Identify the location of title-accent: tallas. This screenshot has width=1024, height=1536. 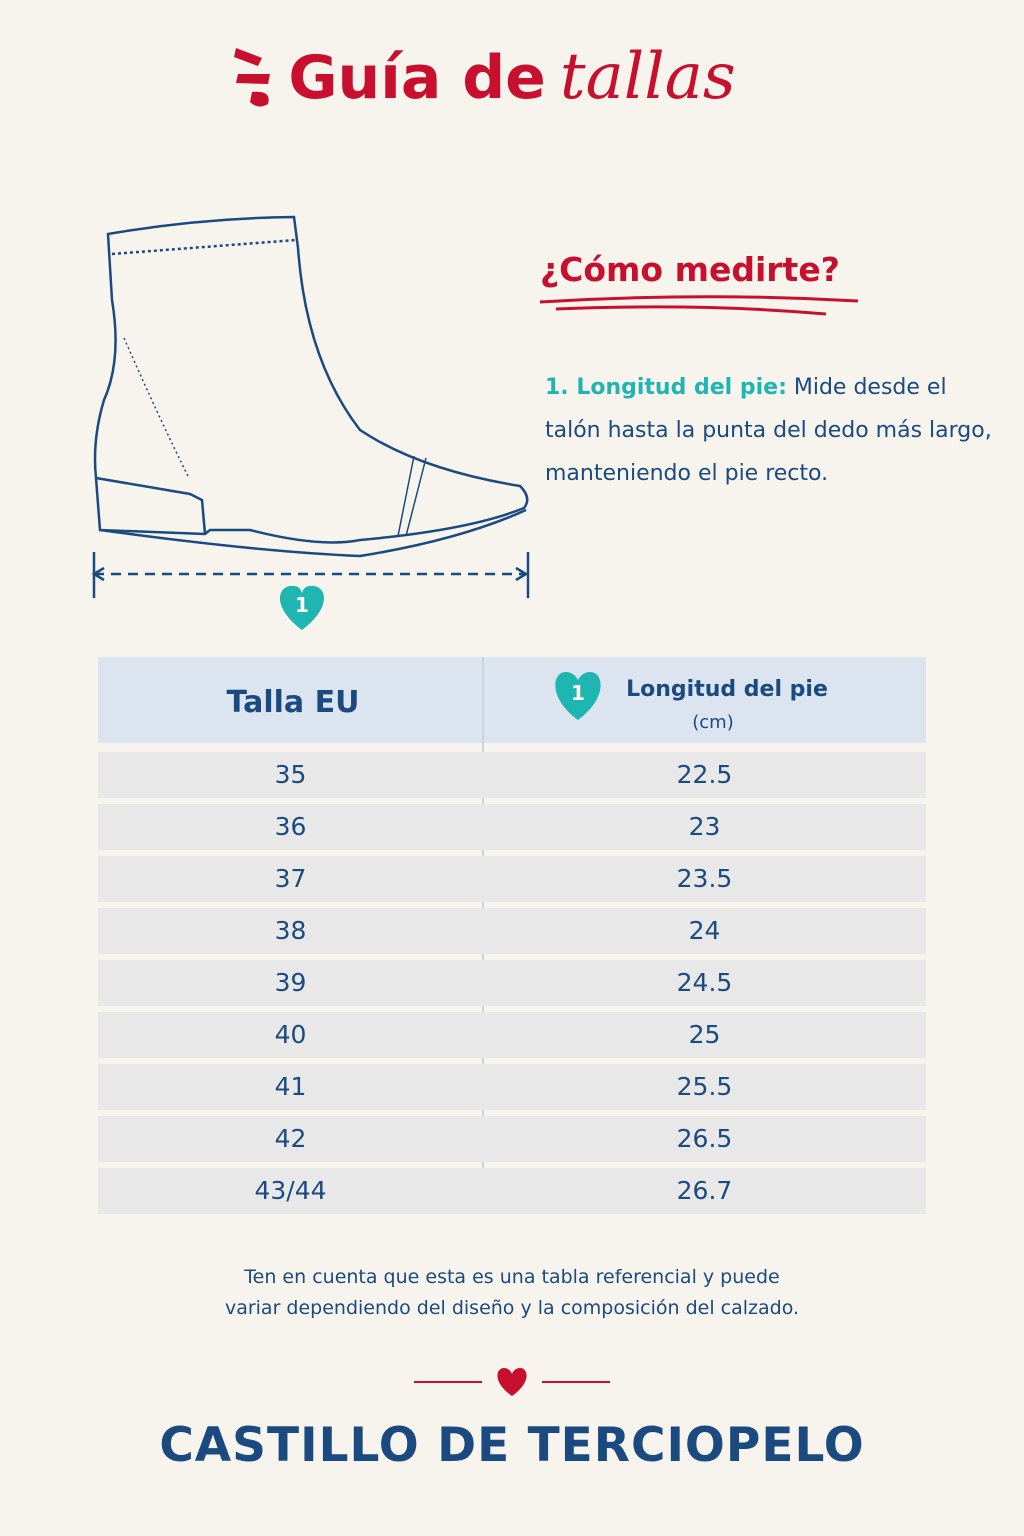
(647, 77).